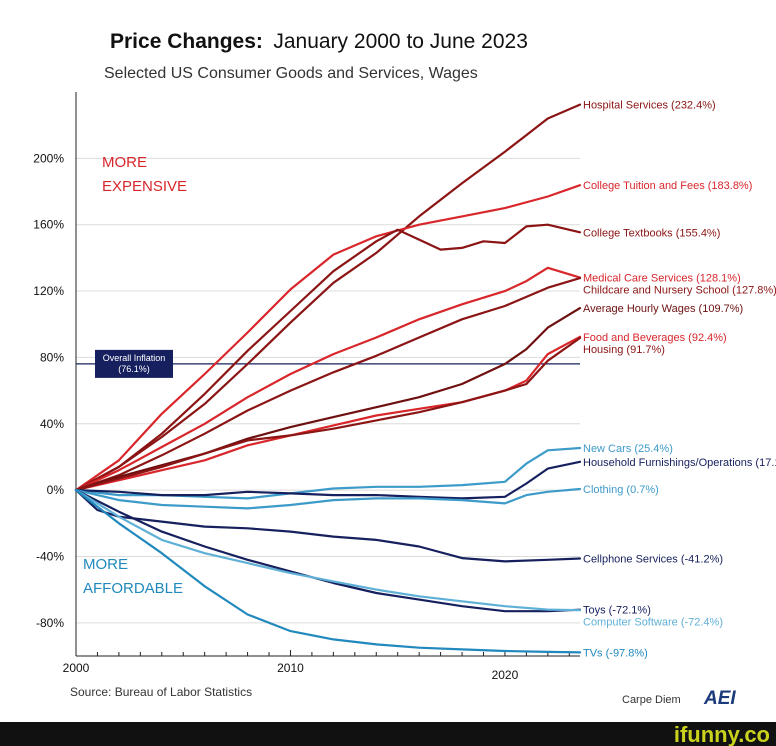  I want to click on chart-title-bold: Price Changes:, so click(186, 41).